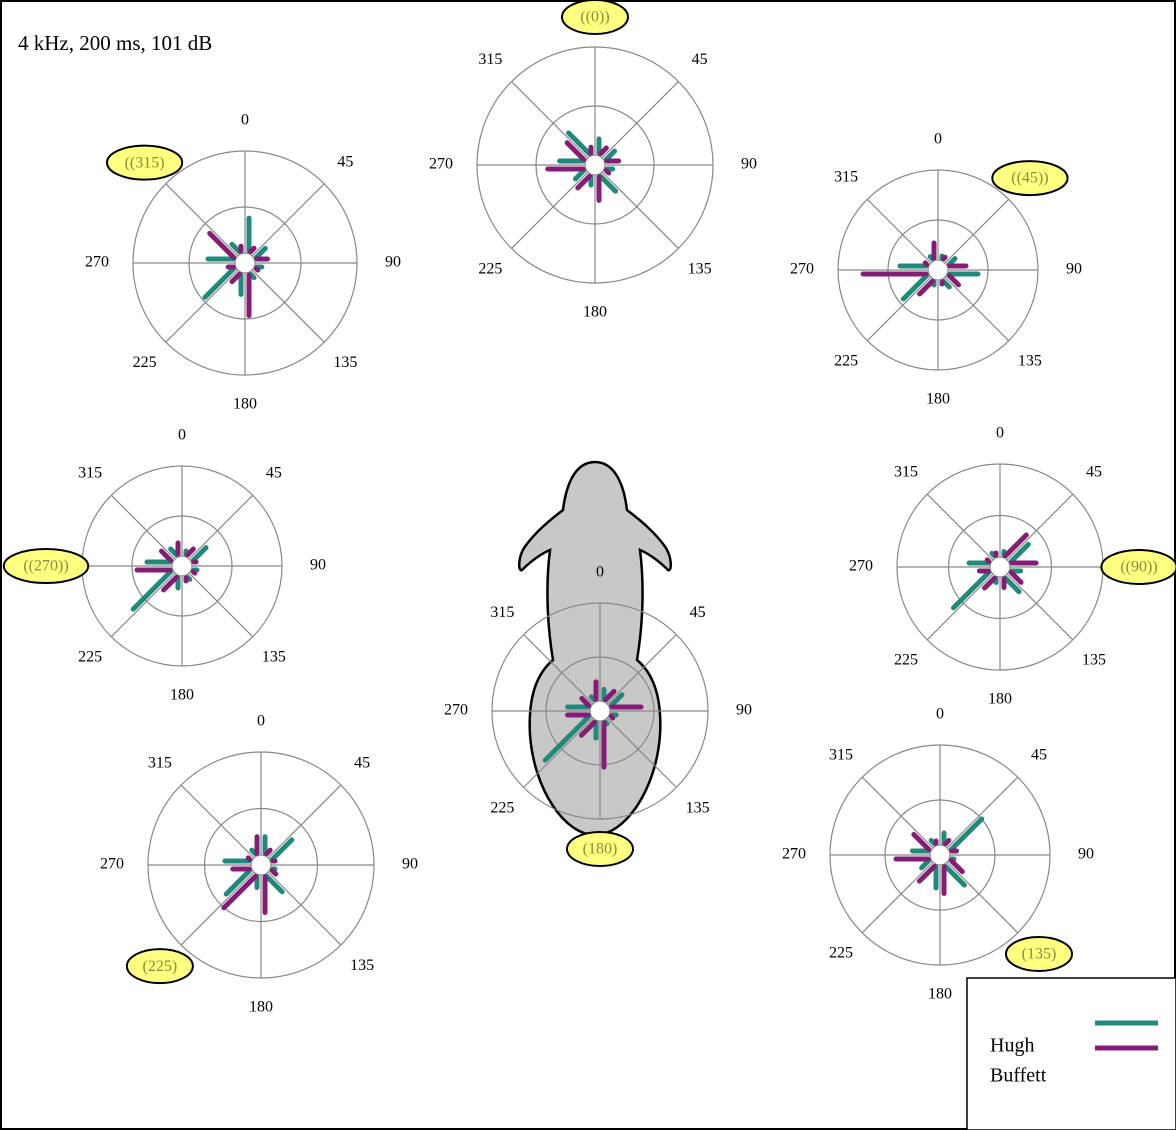  Describe the element at coordinates (145, 162) in the screenshot. I see `angle-label: ((315)` at that location.